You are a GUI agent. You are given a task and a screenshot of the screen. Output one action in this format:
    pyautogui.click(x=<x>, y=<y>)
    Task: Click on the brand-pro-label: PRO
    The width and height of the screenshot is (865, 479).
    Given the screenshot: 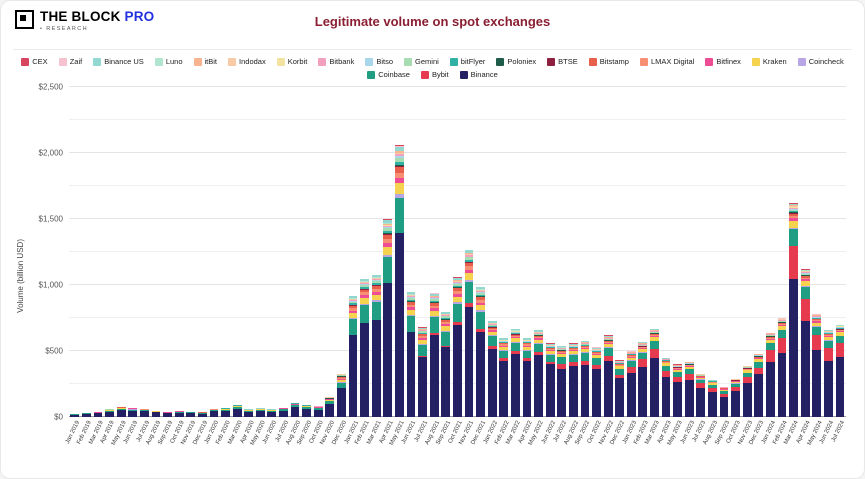 What is the action you would take?
    pyautogui.click(x=139, y=16)
    